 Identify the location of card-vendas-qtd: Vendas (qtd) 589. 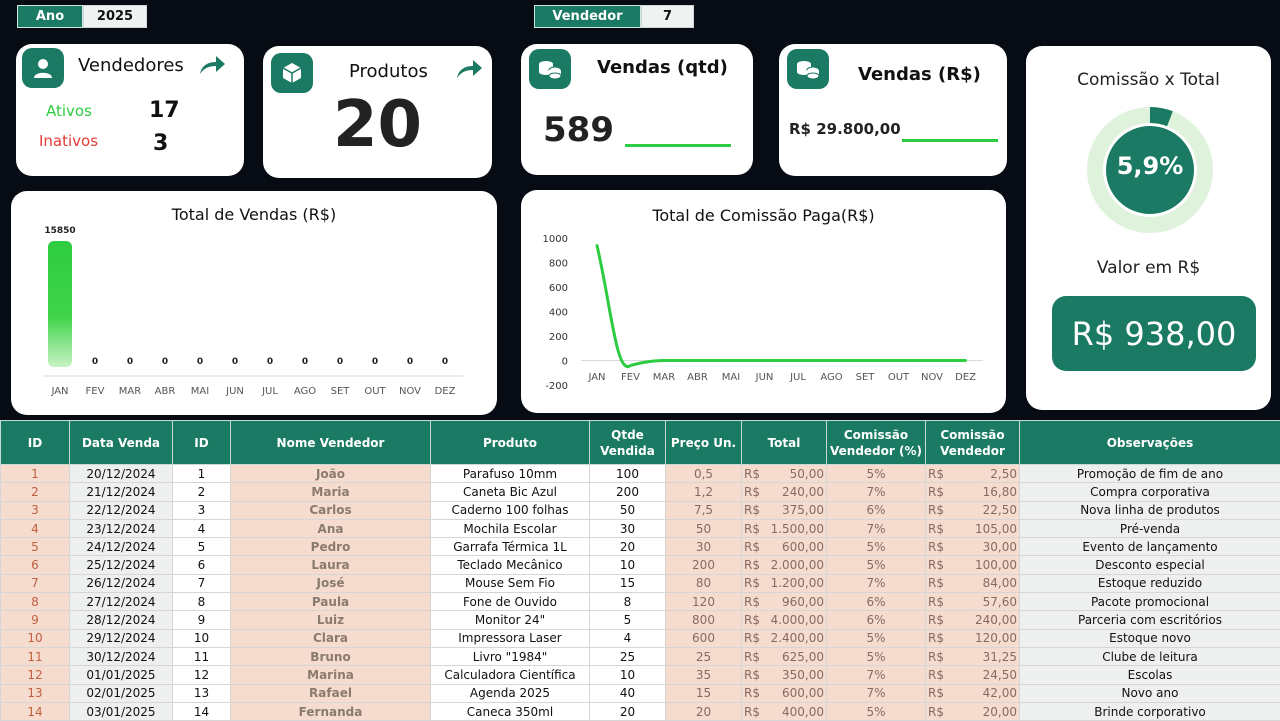
(637, 109).